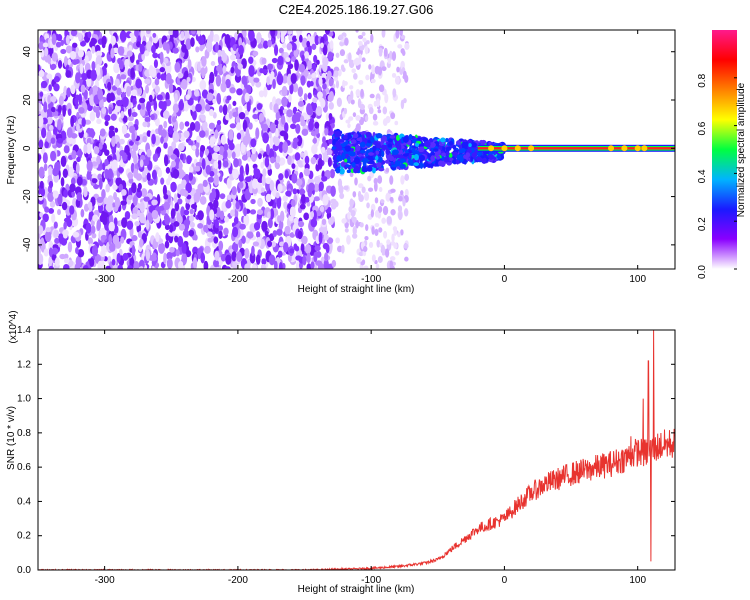 The image size is (750, 600). Describe the element at coordinates (238, 279) in the screenshot. I see `x-tick-label: -200` at that location.